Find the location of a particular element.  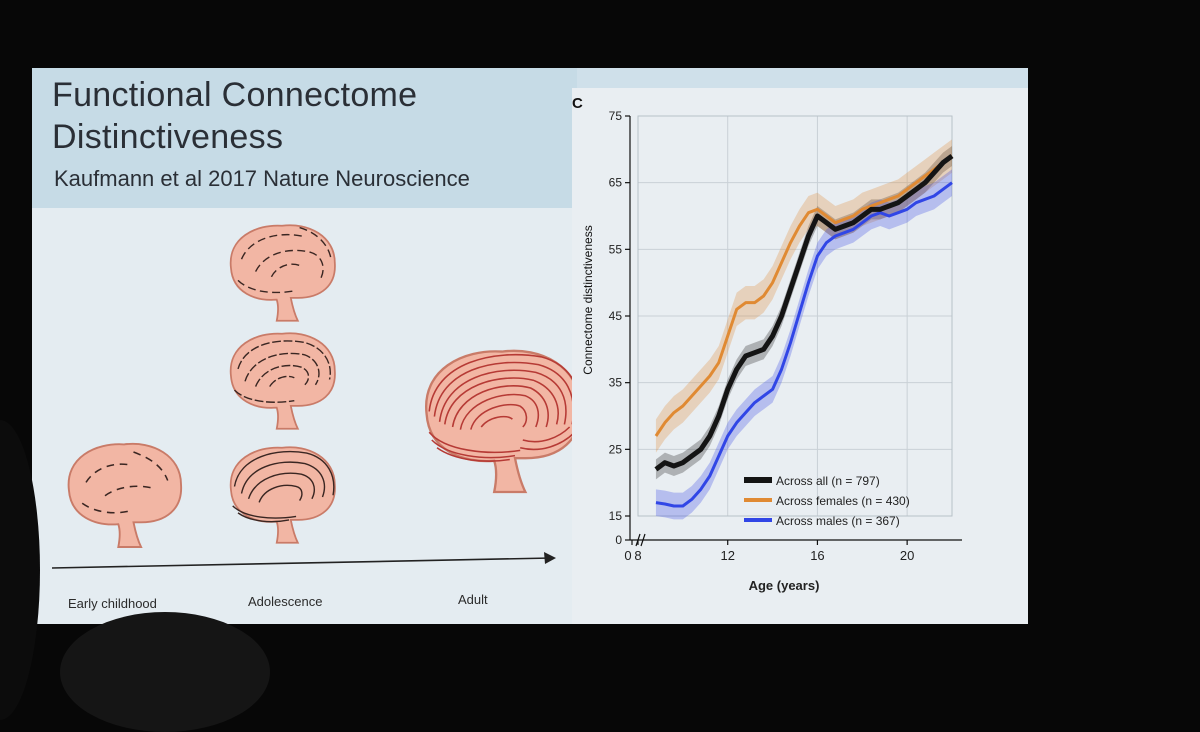

y-tick-label: 45 is located at coordinates (616, 316).